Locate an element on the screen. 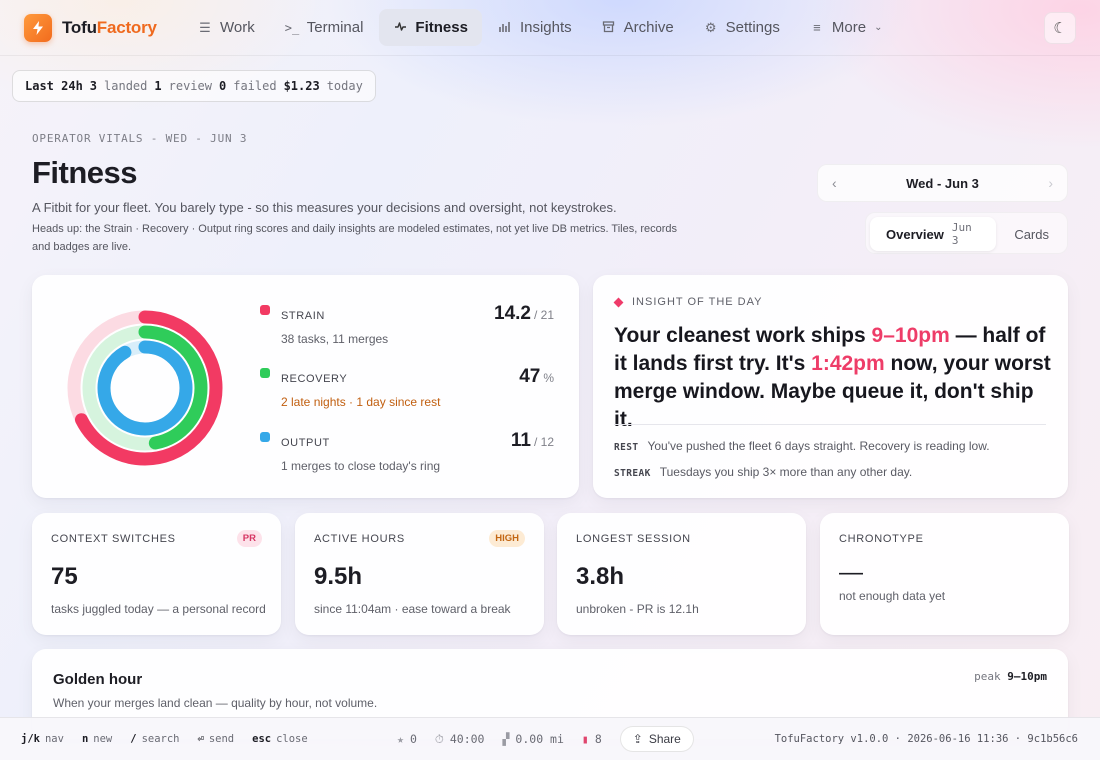 The width and height of the screenshot is (1100, 760). prev-day-button: ‹ is located at coordinates (834, 183).